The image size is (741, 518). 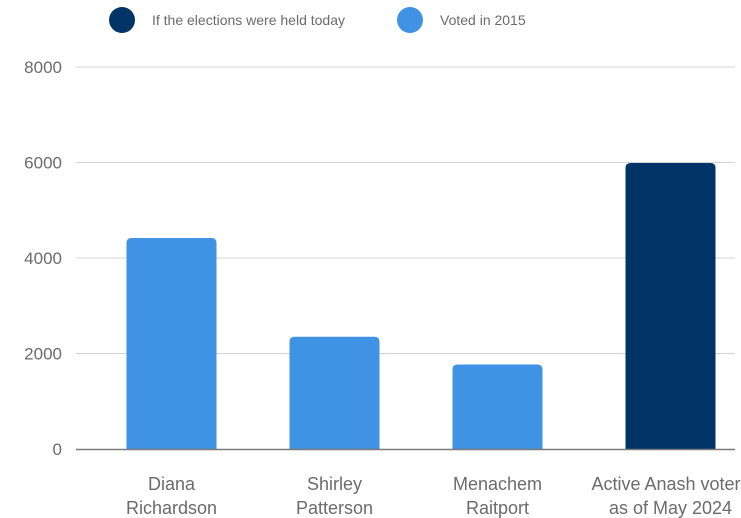 I want to click on x-tick-label: Diana, so click(x=172, y=484).